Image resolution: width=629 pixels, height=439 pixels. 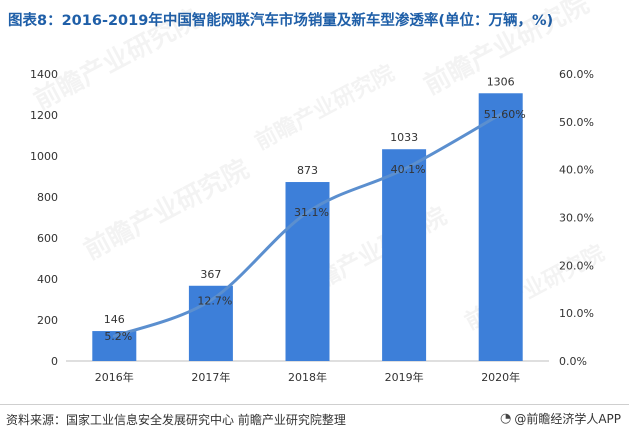 What do you see at coordinates (214, 300) in the screenshot?
I see `line-value-label: 12.7%` at bounding box center [214, 300].